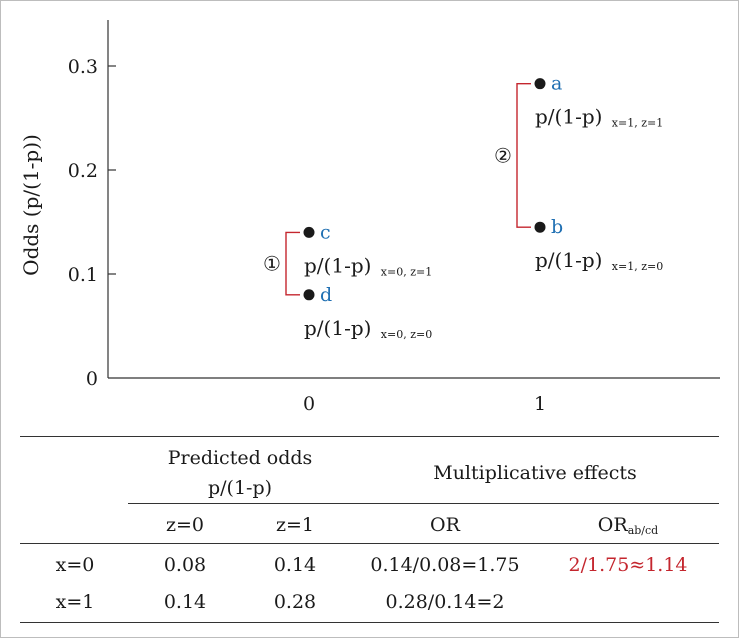 The width and height of the screenshot is (739, 638). What do you see at coordinates (445, 565) in the screenshot?
I see `cell-or: 0.14/0.08=1.75` at bounding box center [445, 565].